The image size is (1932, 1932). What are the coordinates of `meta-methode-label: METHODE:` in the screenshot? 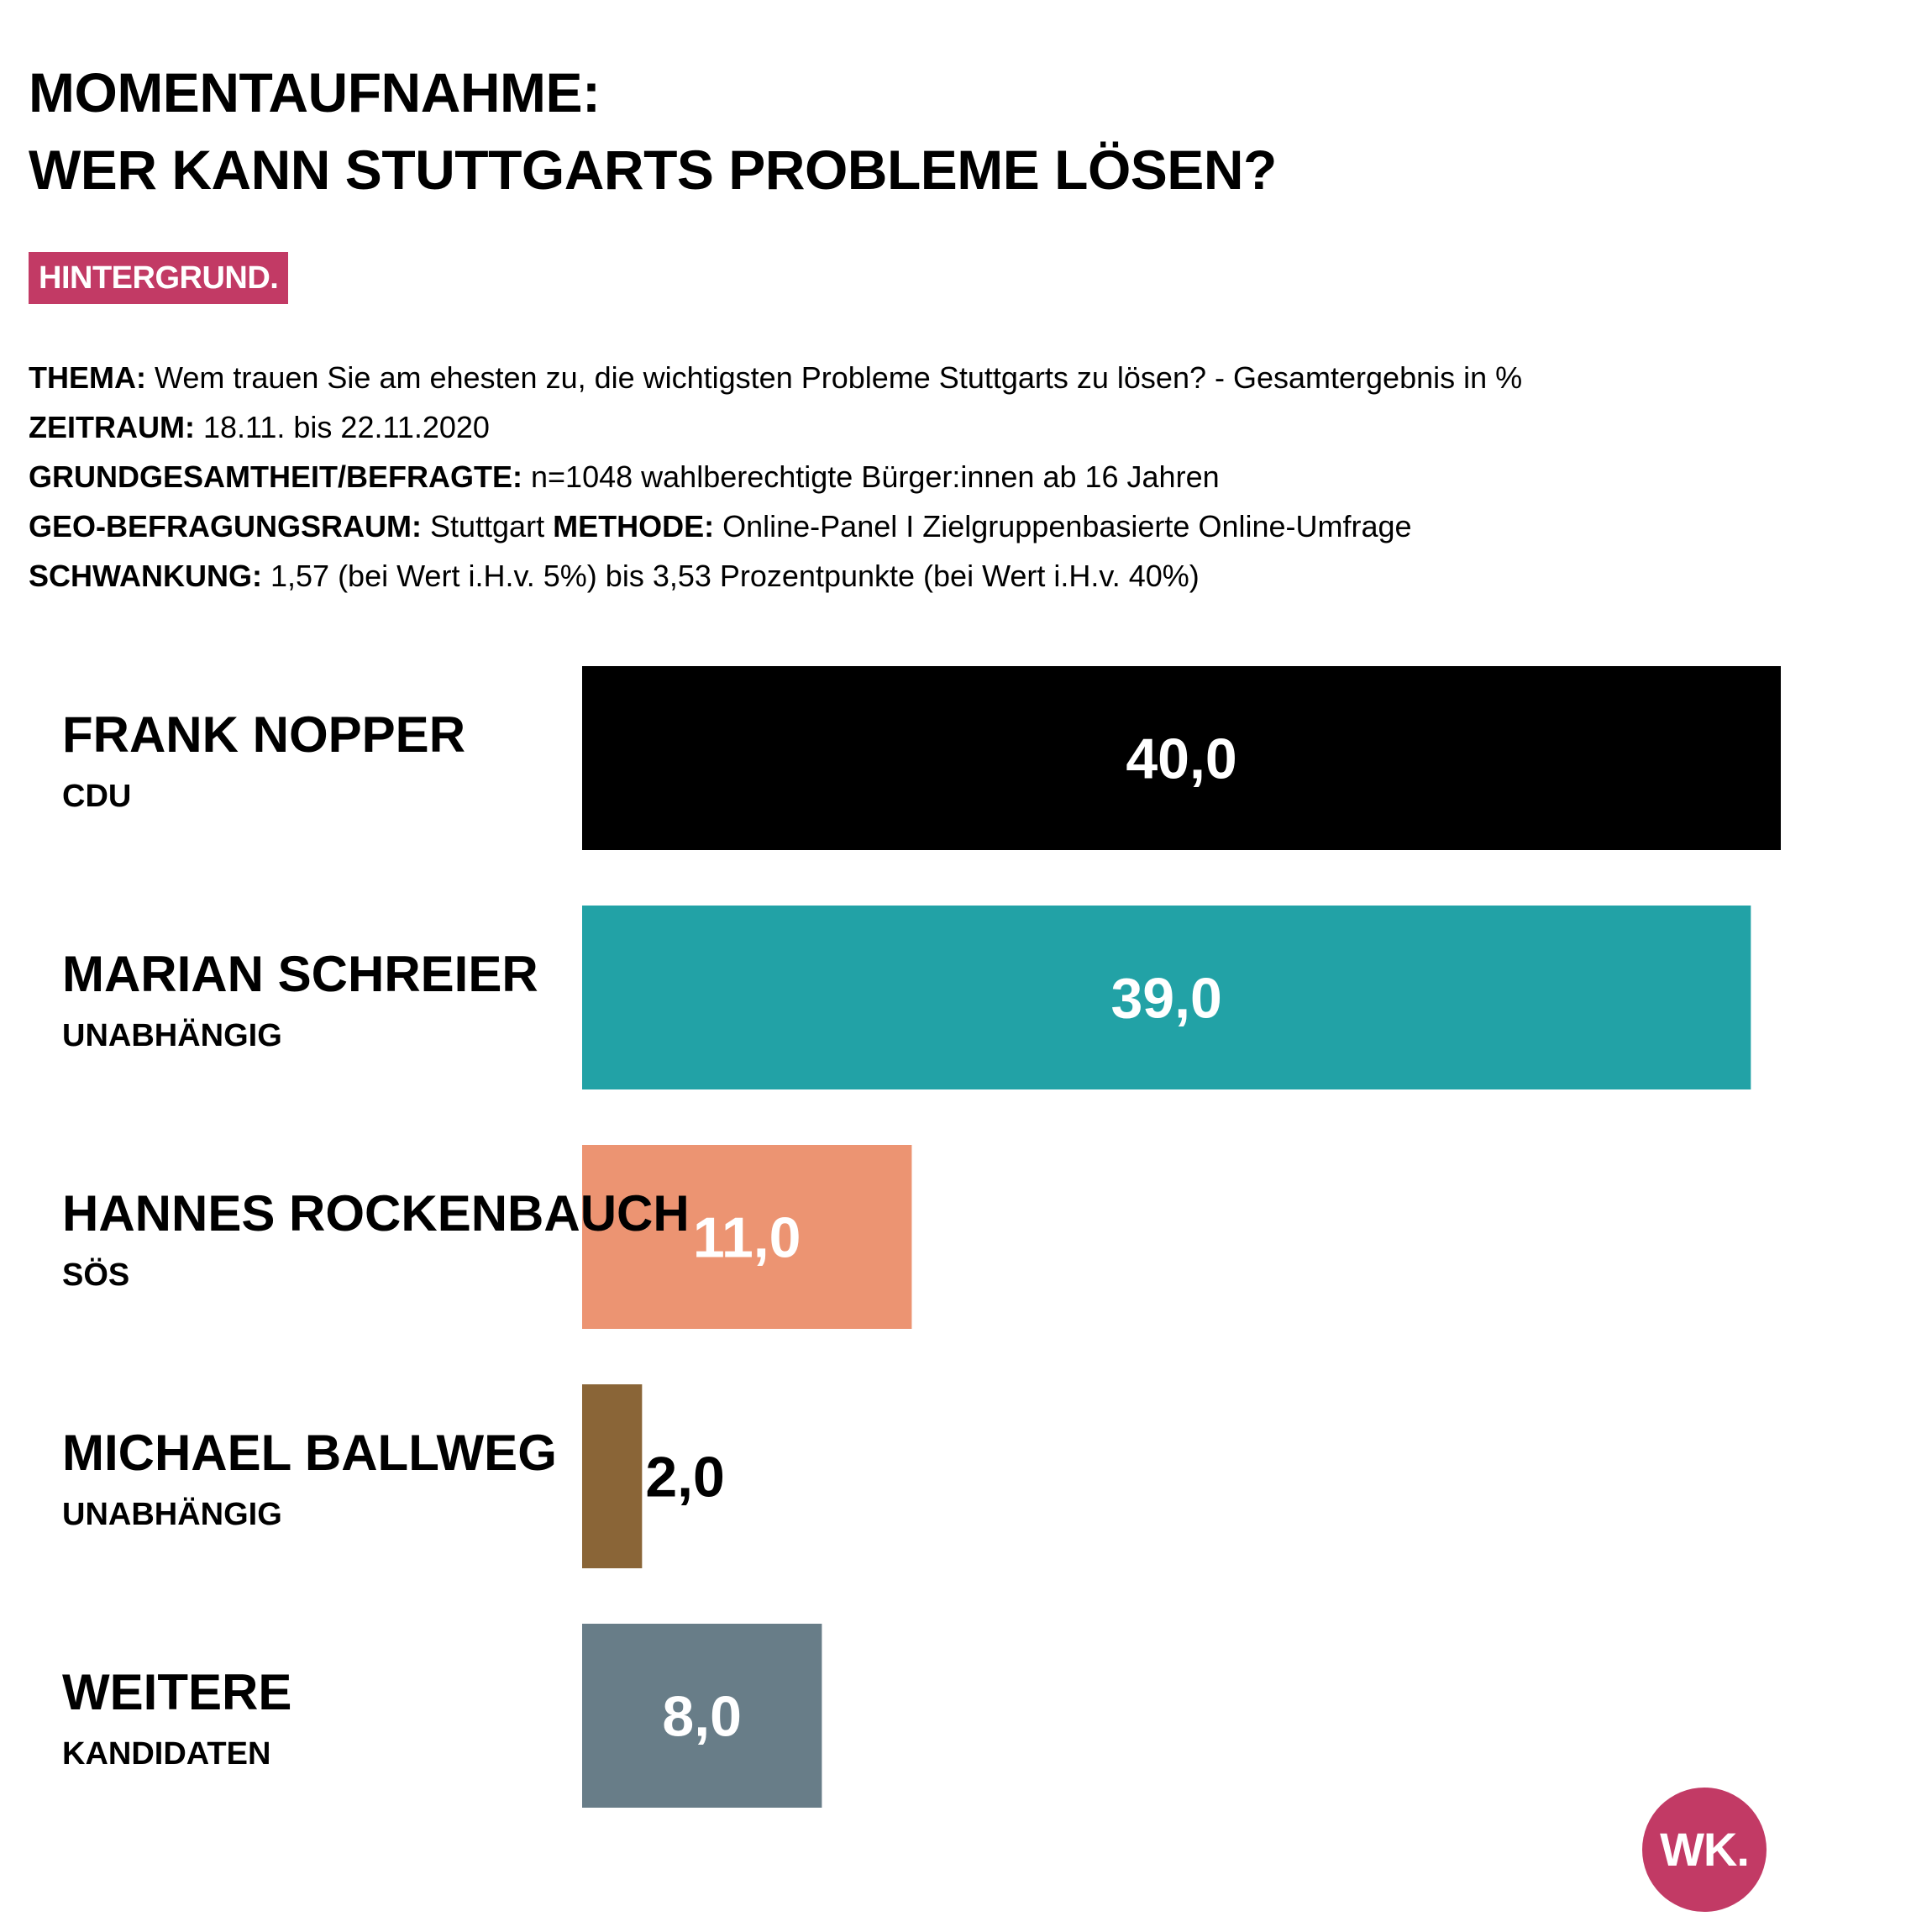 It's located at (634, 526).